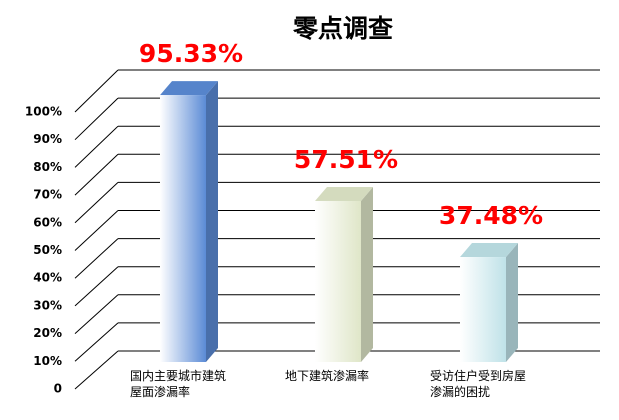 This screenshot has width=619, height=420. What do you see at coordinates (47, 167) in the screenshot?
I see `y-tick-label: 80%` at bounding box center [47, 167].